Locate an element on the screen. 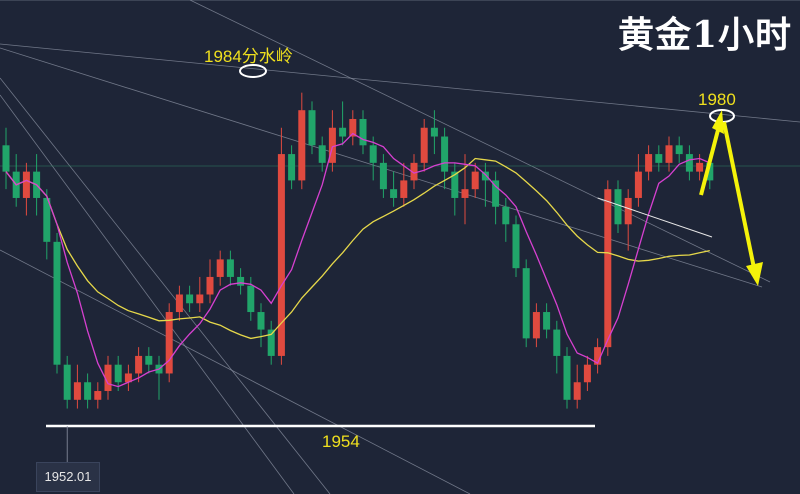  down-arrow-head is located at coordinates (754, 274).